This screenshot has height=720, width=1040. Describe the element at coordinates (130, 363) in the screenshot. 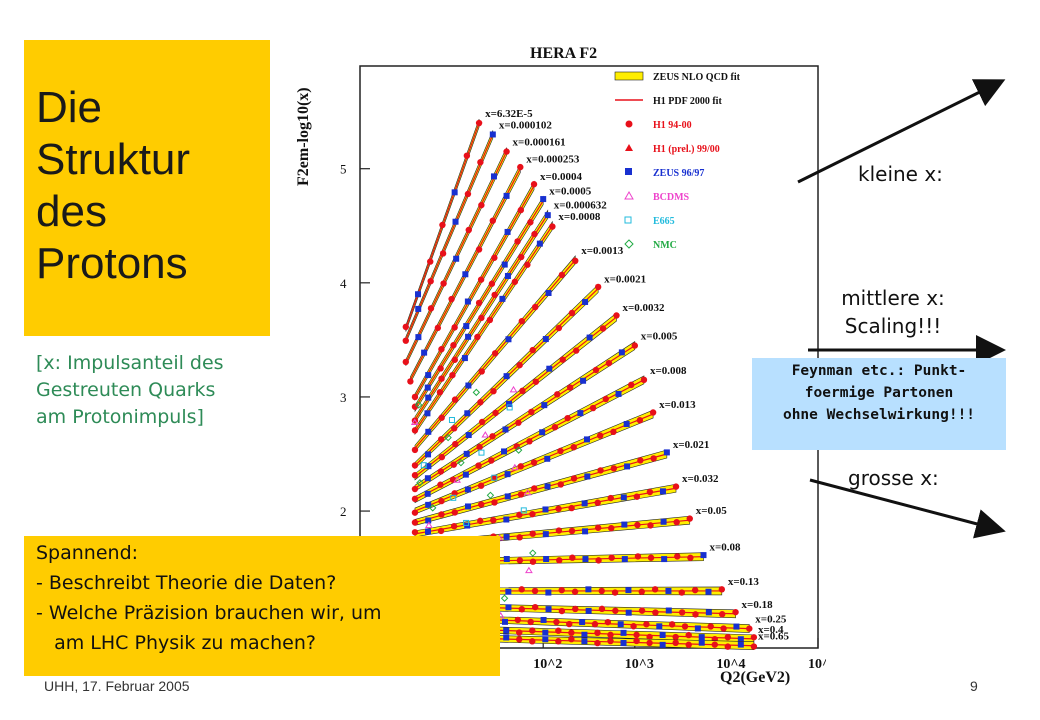

I see `note-line: [x: Impulsanteil des` at that location.